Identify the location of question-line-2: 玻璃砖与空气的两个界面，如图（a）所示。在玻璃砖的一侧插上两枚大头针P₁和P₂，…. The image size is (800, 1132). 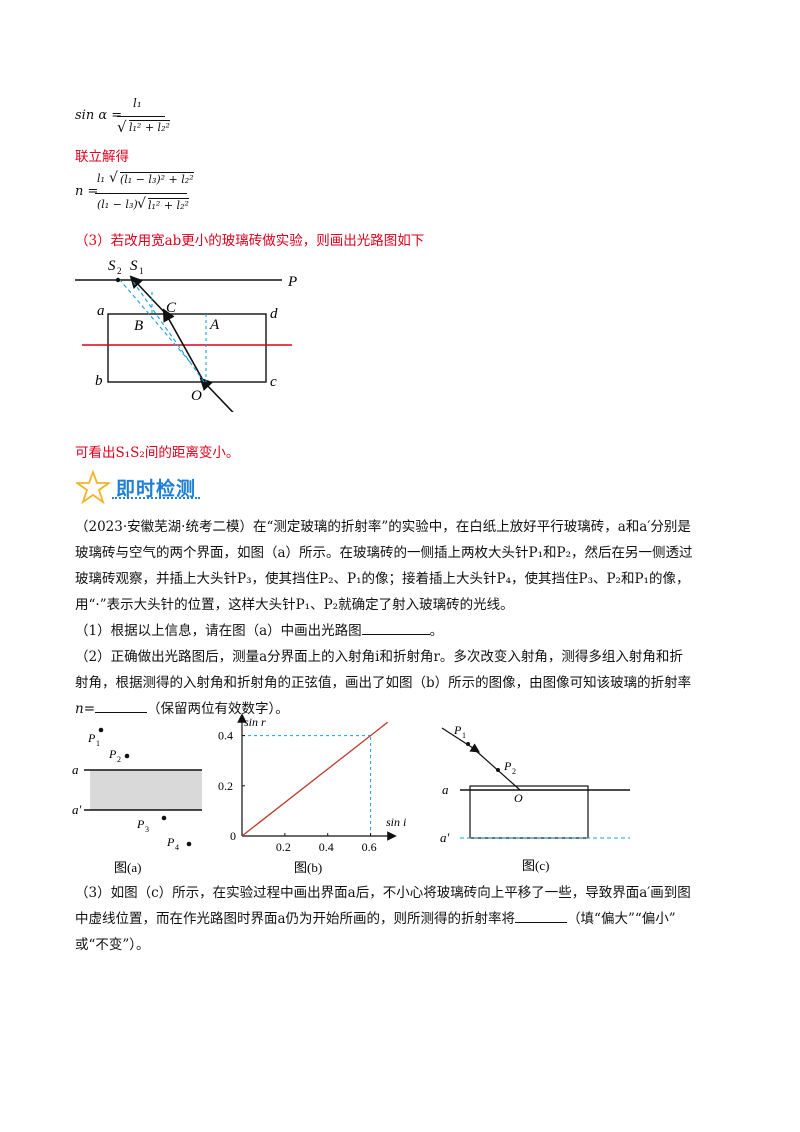
(384, 553).